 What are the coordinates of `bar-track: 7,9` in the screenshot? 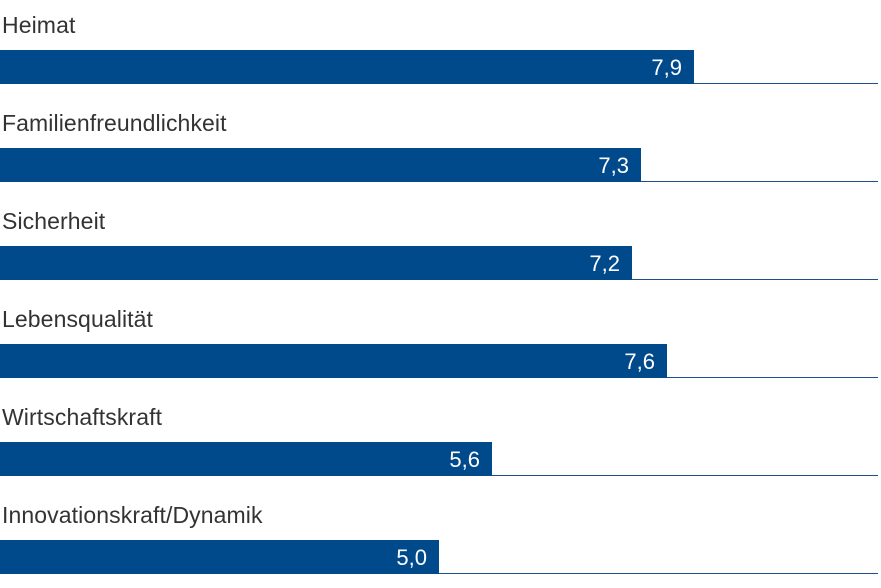 It's located at (439, 67).